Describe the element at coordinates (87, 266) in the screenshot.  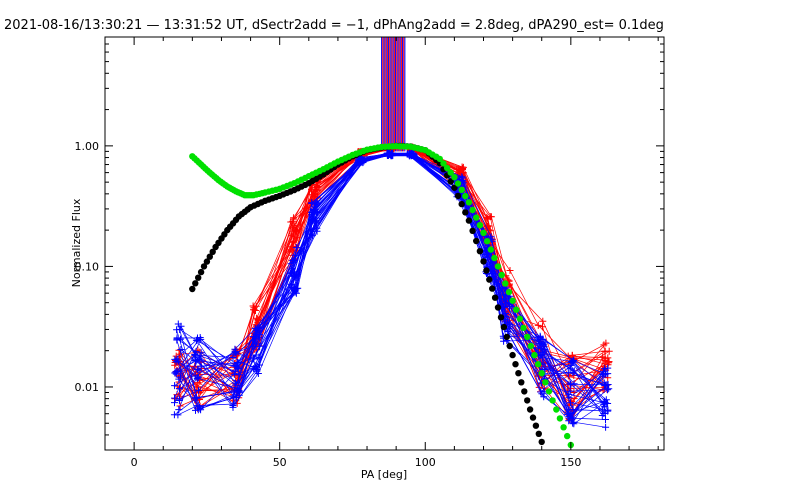
I see `y-tick-label: 0.10` at that location.